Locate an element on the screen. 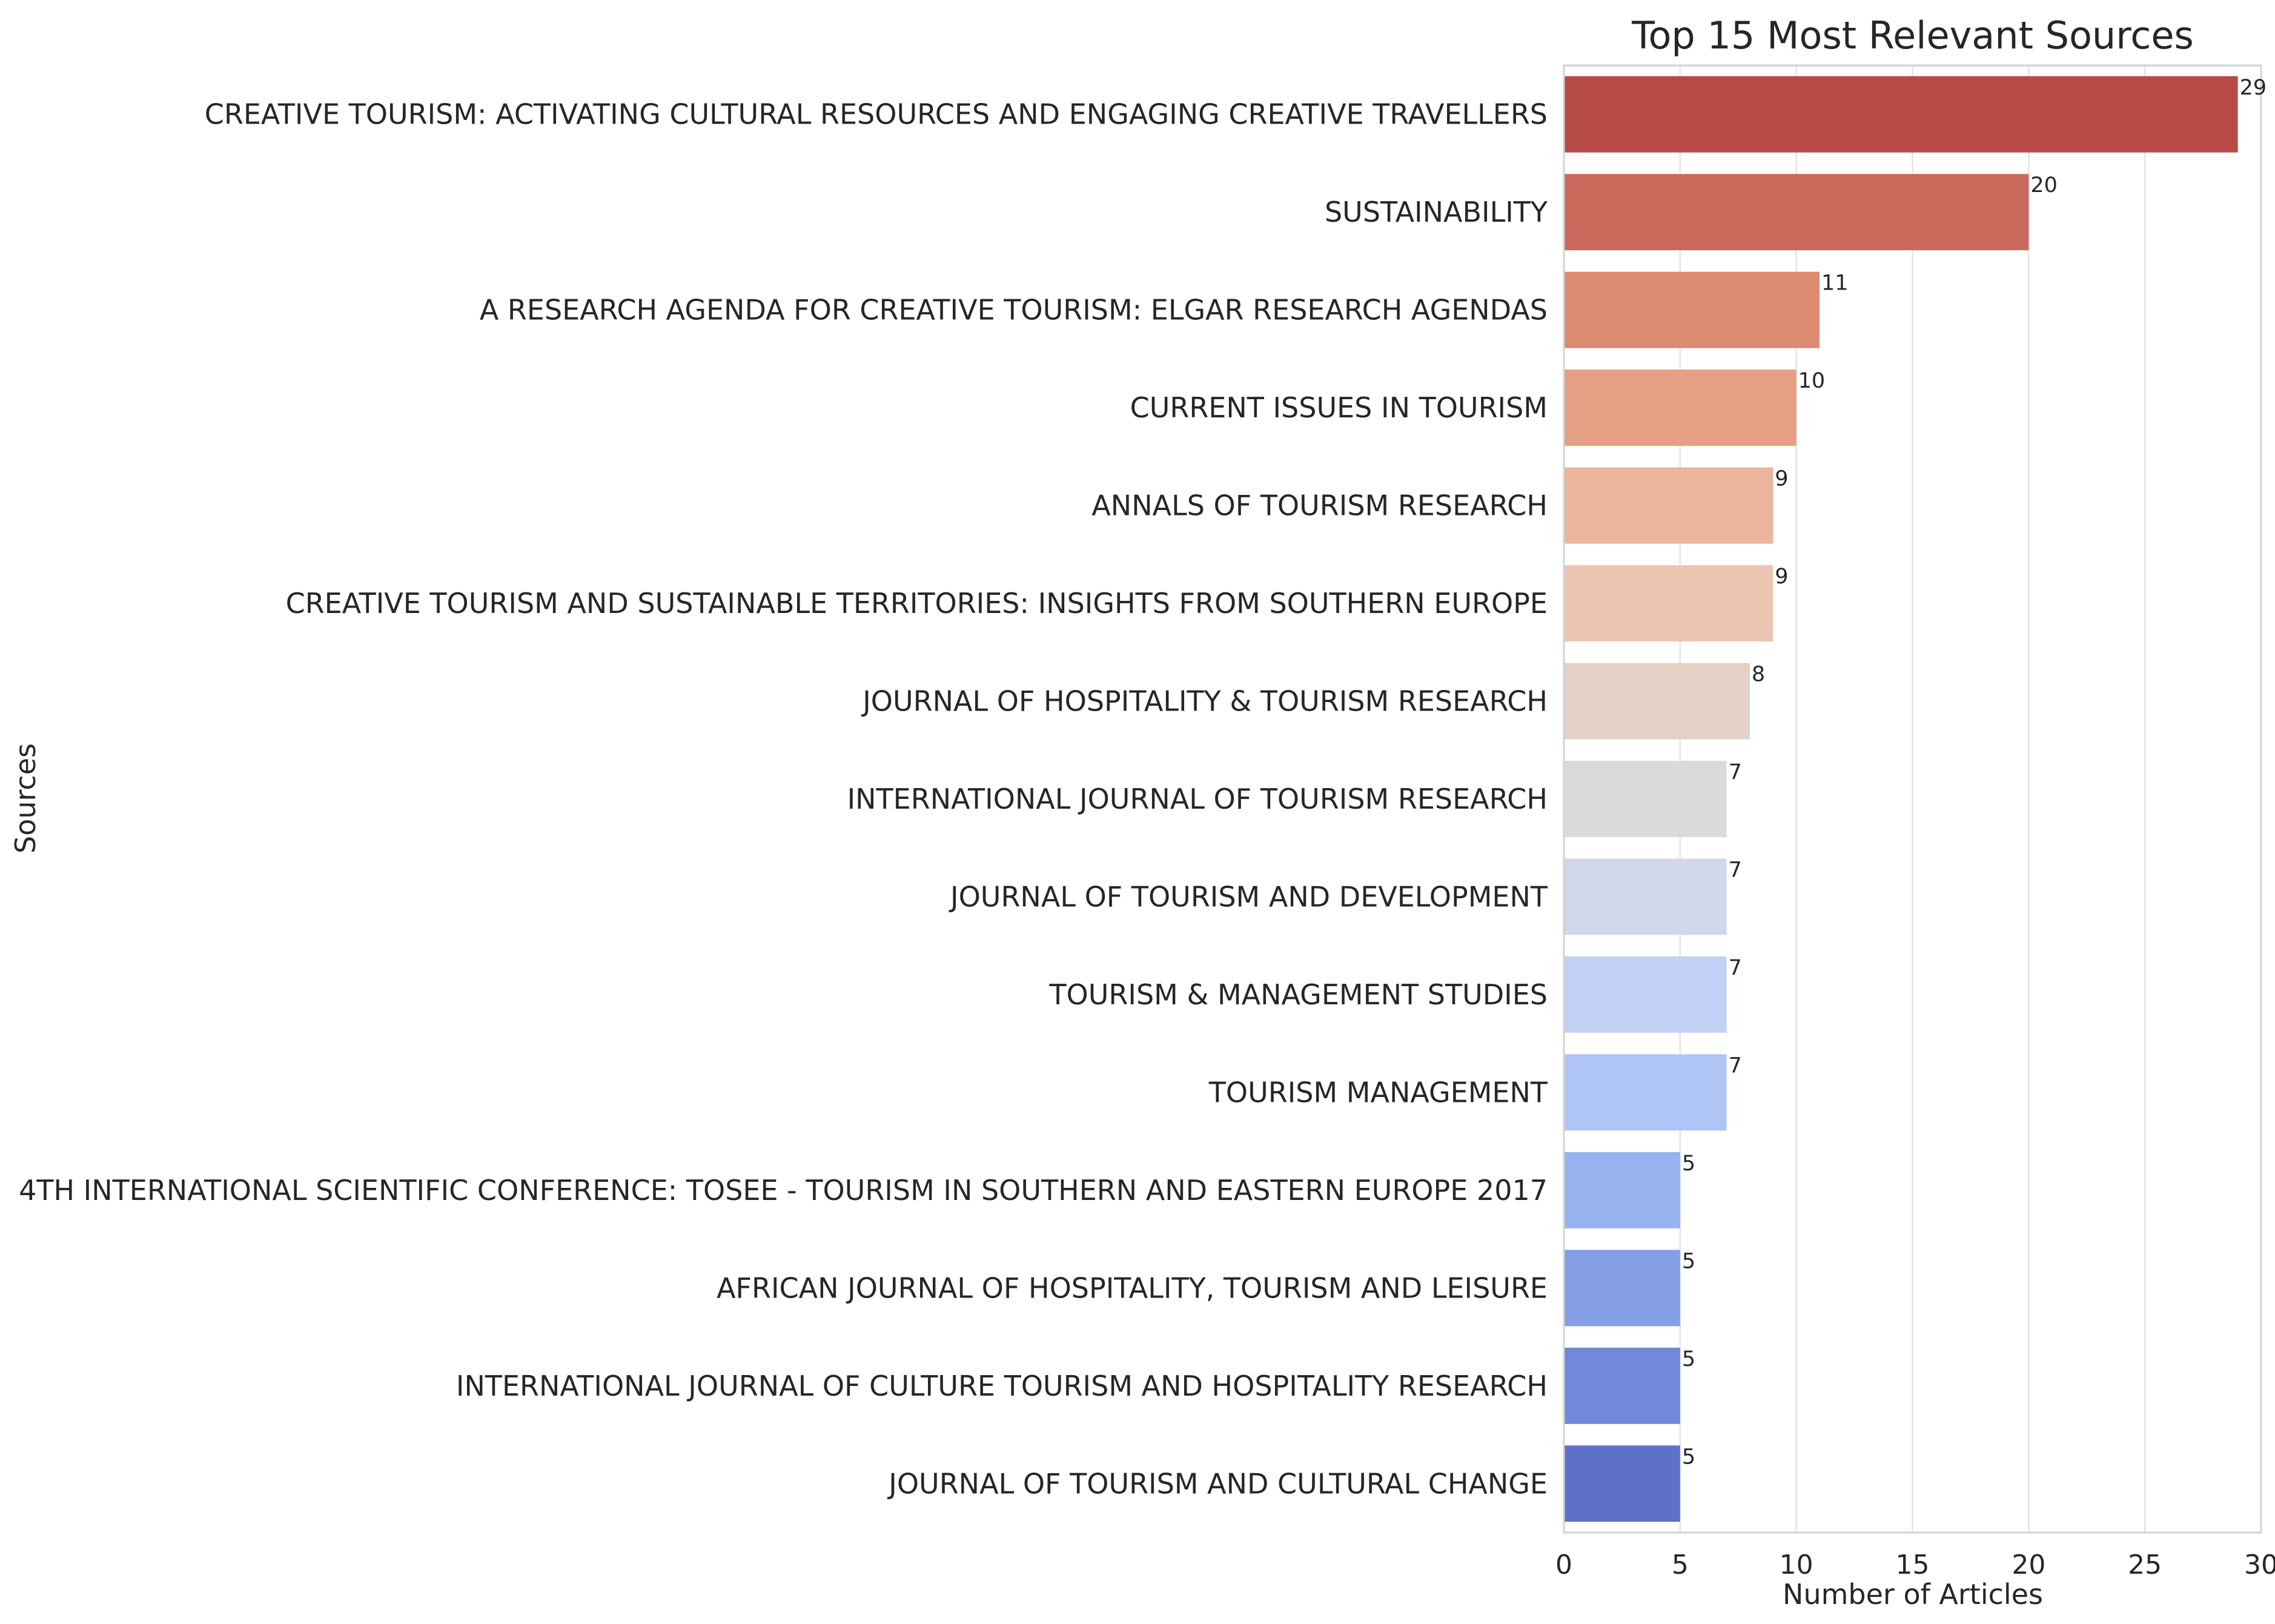  x-tick-label: 25 is located at coordinates (2145, 1565).